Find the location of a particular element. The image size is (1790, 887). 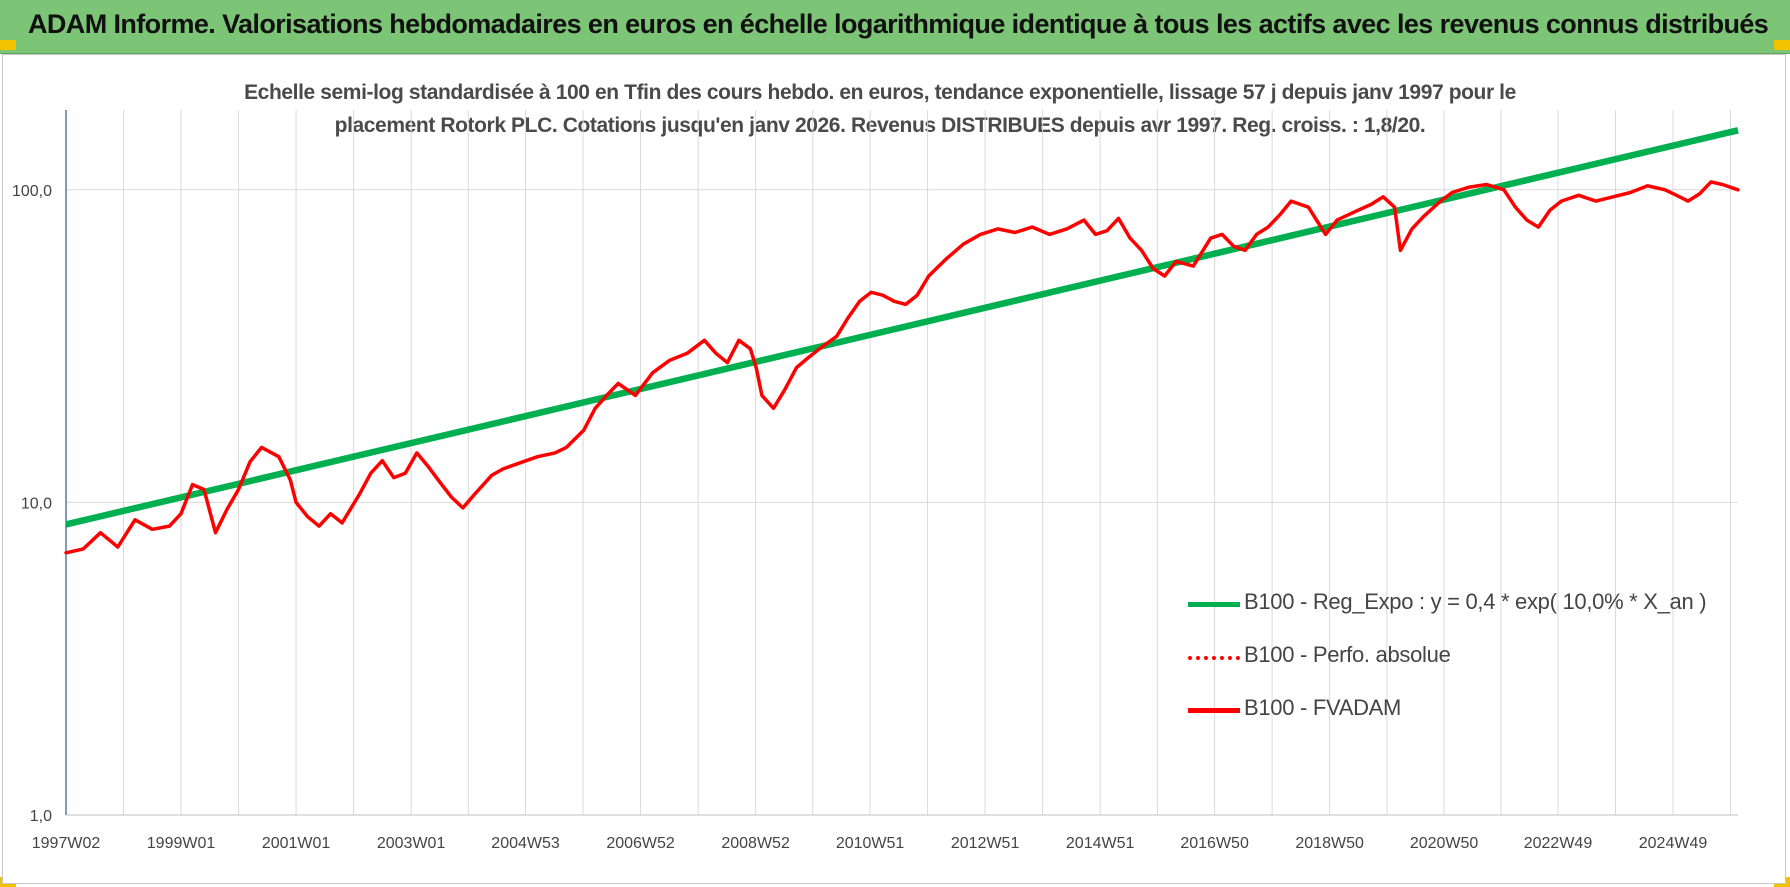

y-tick-label: 10,0 is located at coordinates (36, 503).